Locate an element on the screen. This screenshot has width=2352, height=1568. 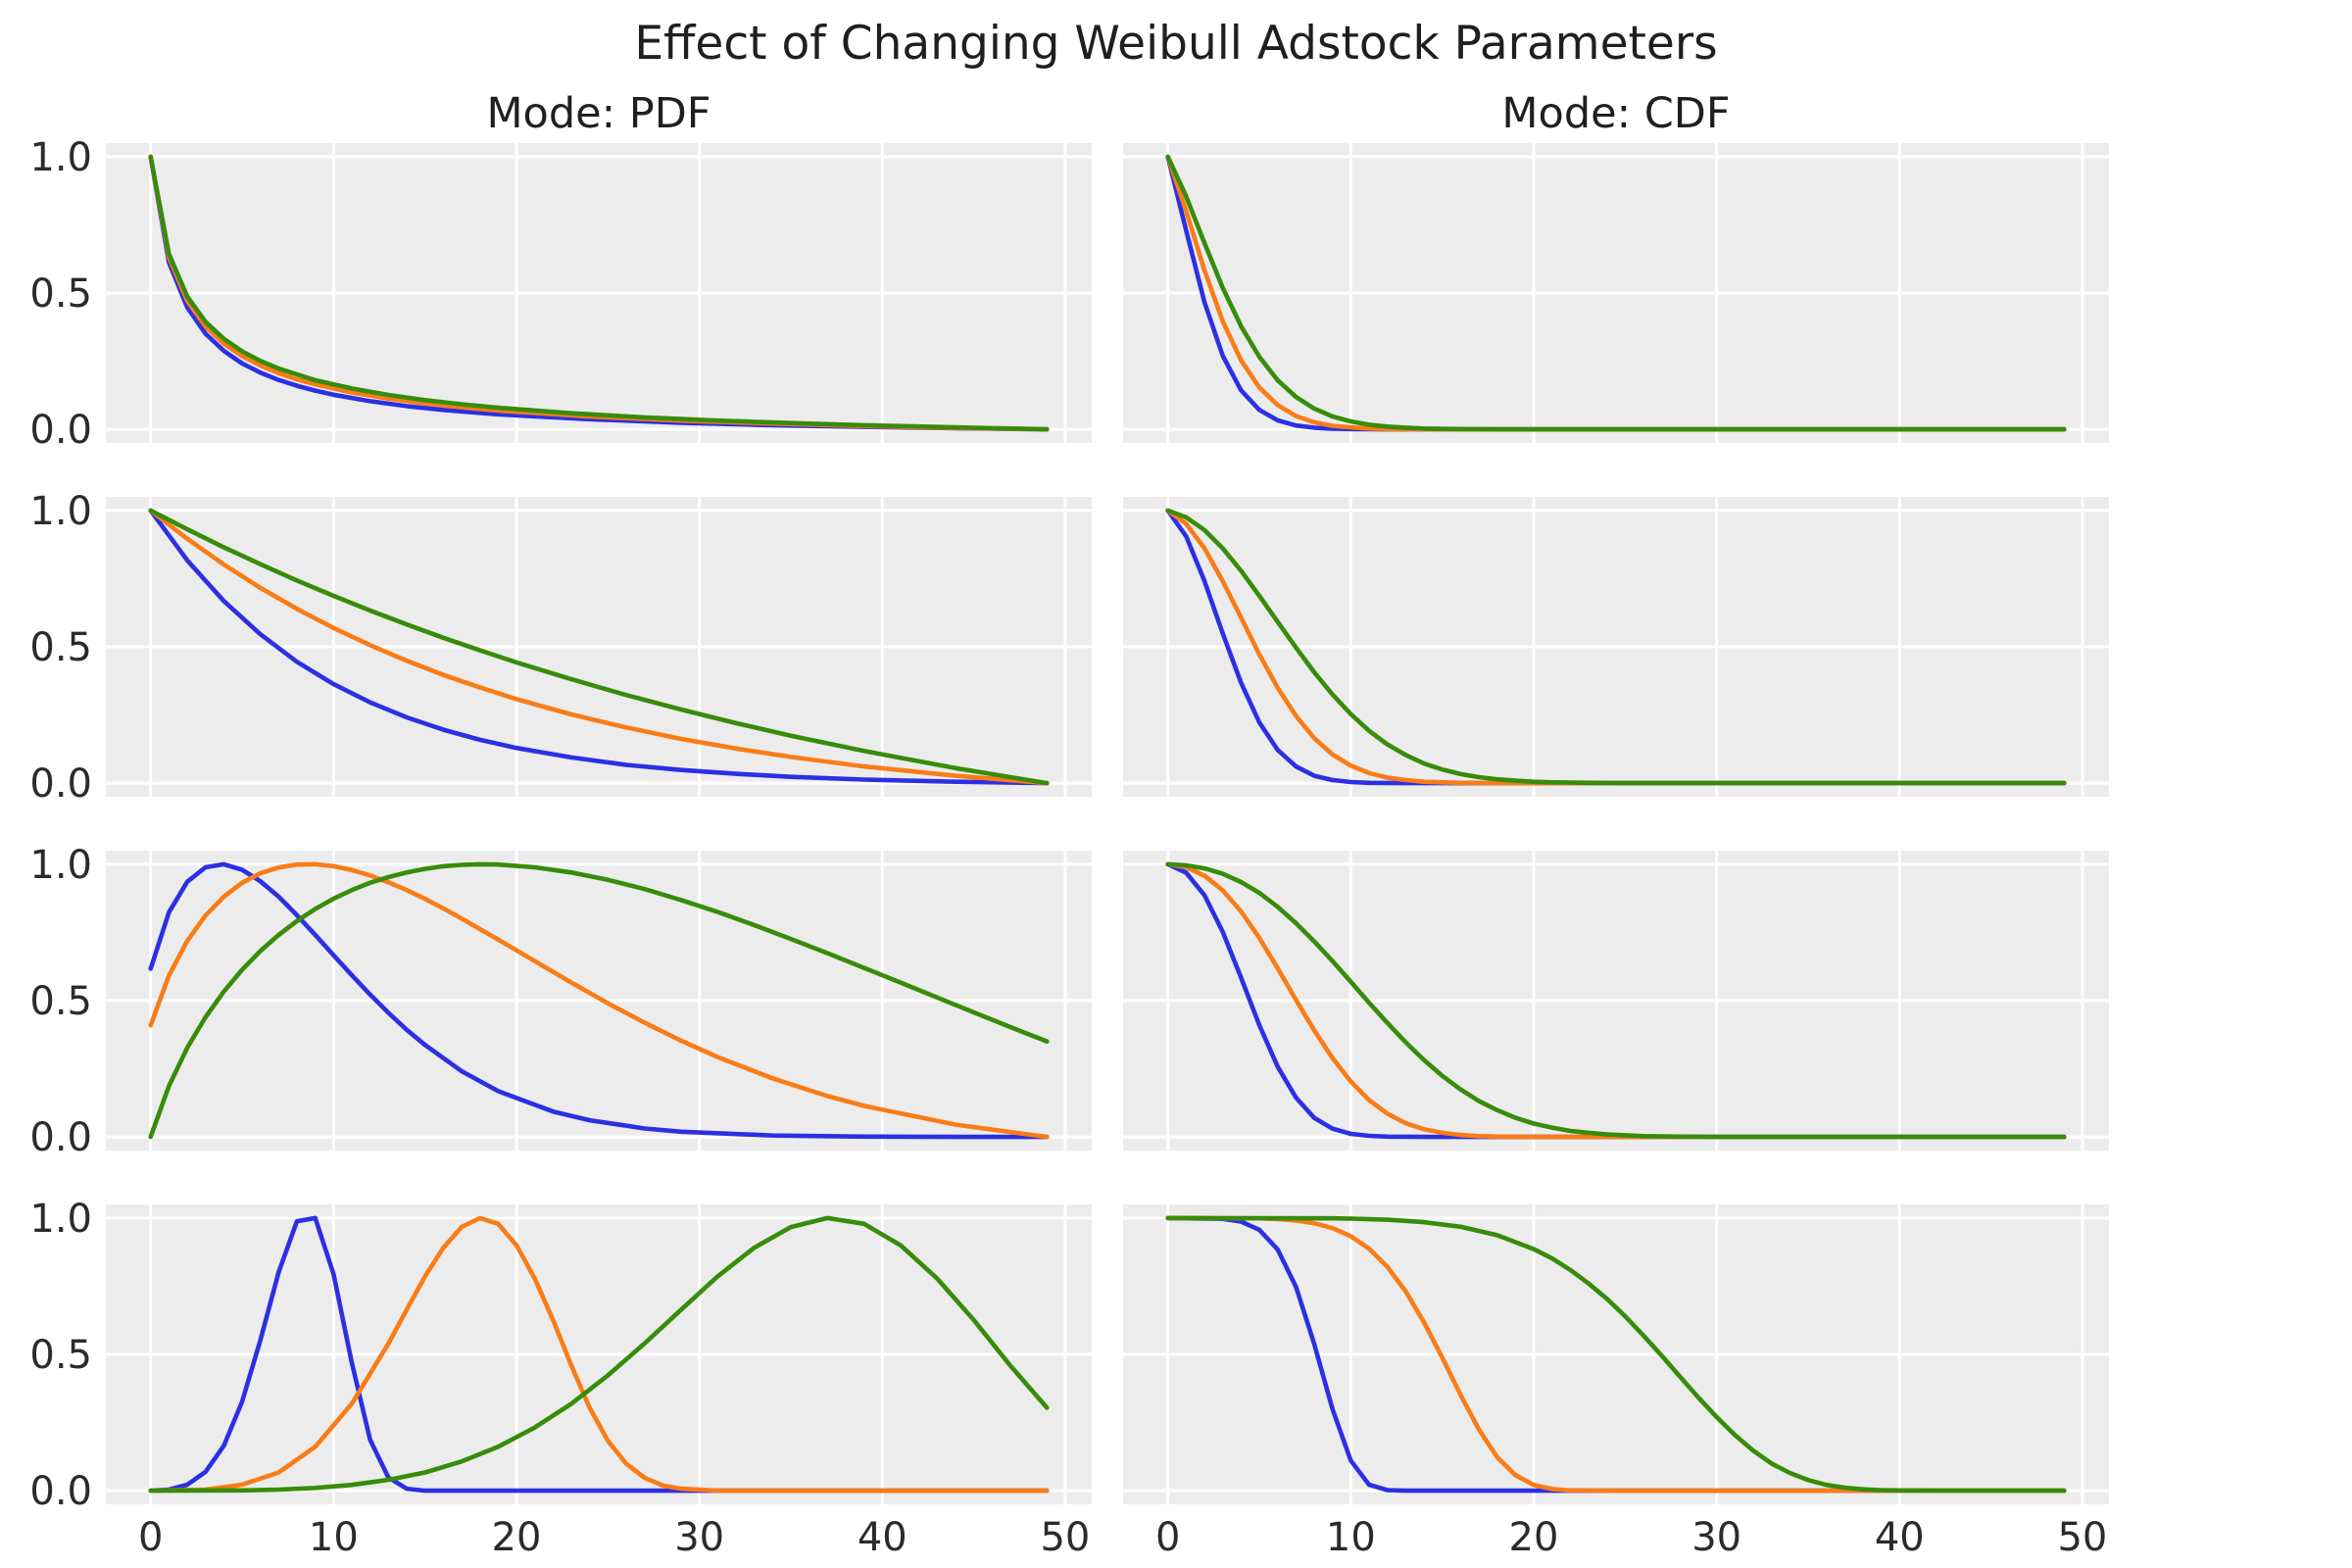
column-title-cdf: Mode: CDF is located at coordinates (1615, 113).